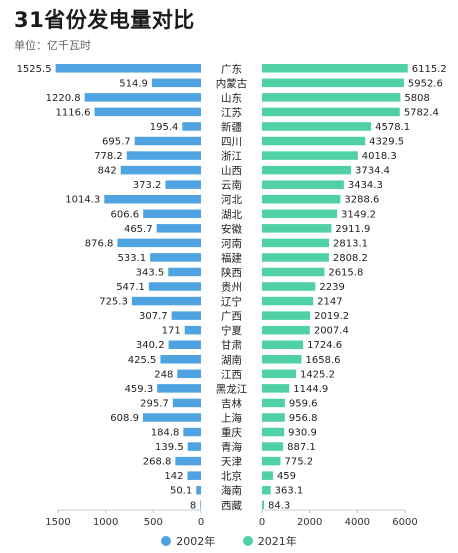  Describe the element at coordinates (231, 157) in the screenshot. I see `province-label: 浙江` at that location.